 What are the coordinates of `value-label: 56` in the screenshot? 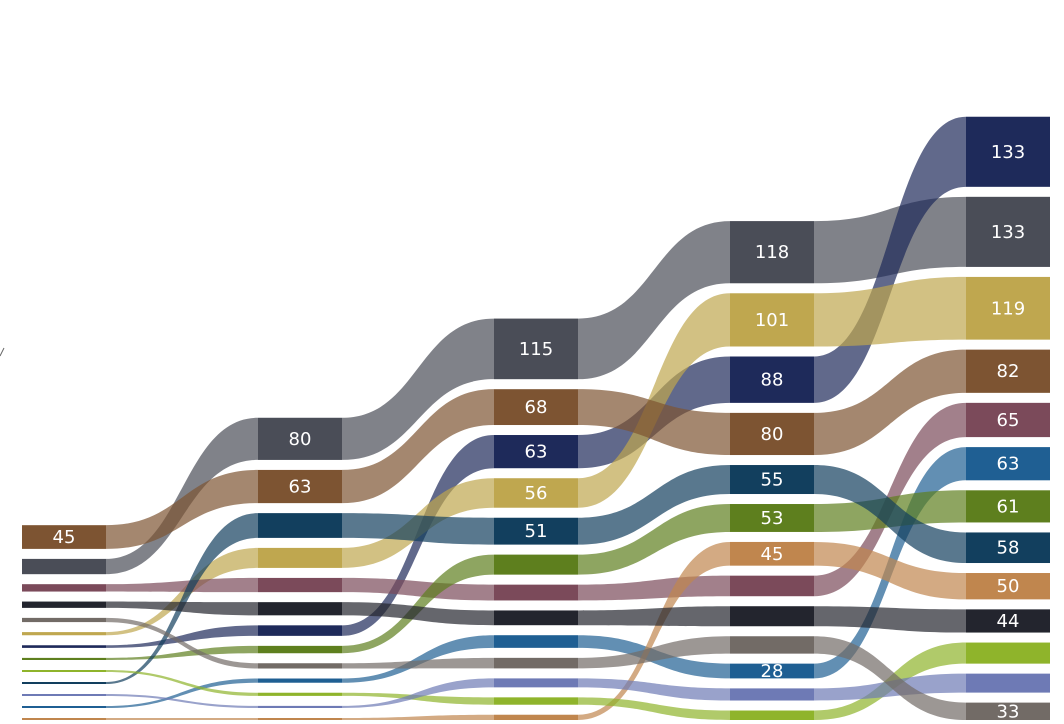 It's located at (536, 493).